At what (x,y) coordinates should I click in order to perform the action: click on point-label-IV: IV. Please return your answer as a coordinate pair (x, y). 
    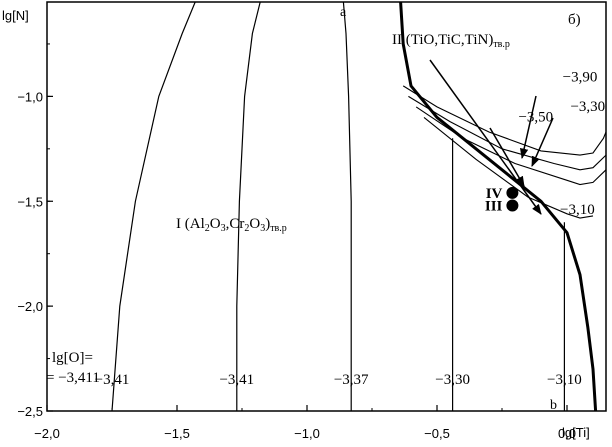
    Looking at the image, I should click on (494, 194).